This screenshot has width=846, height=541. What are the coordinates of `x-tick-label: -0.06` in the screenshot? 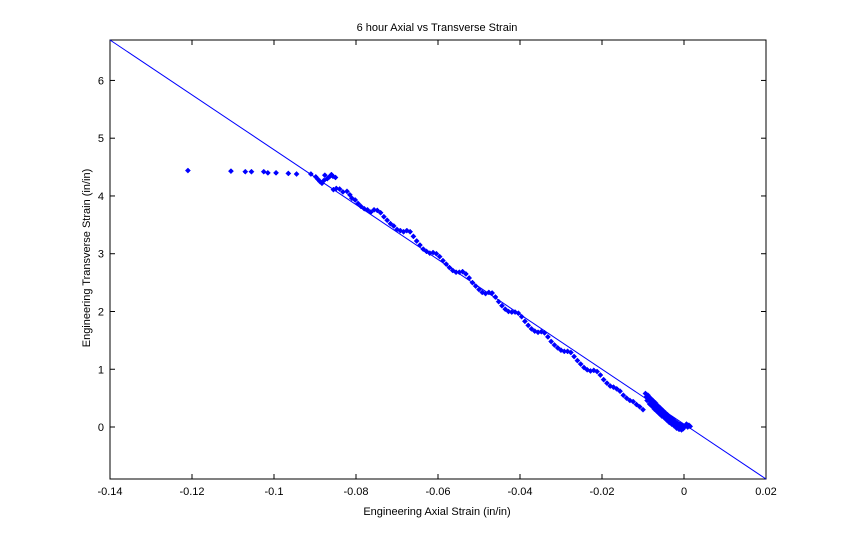 It's located at (437, 492).